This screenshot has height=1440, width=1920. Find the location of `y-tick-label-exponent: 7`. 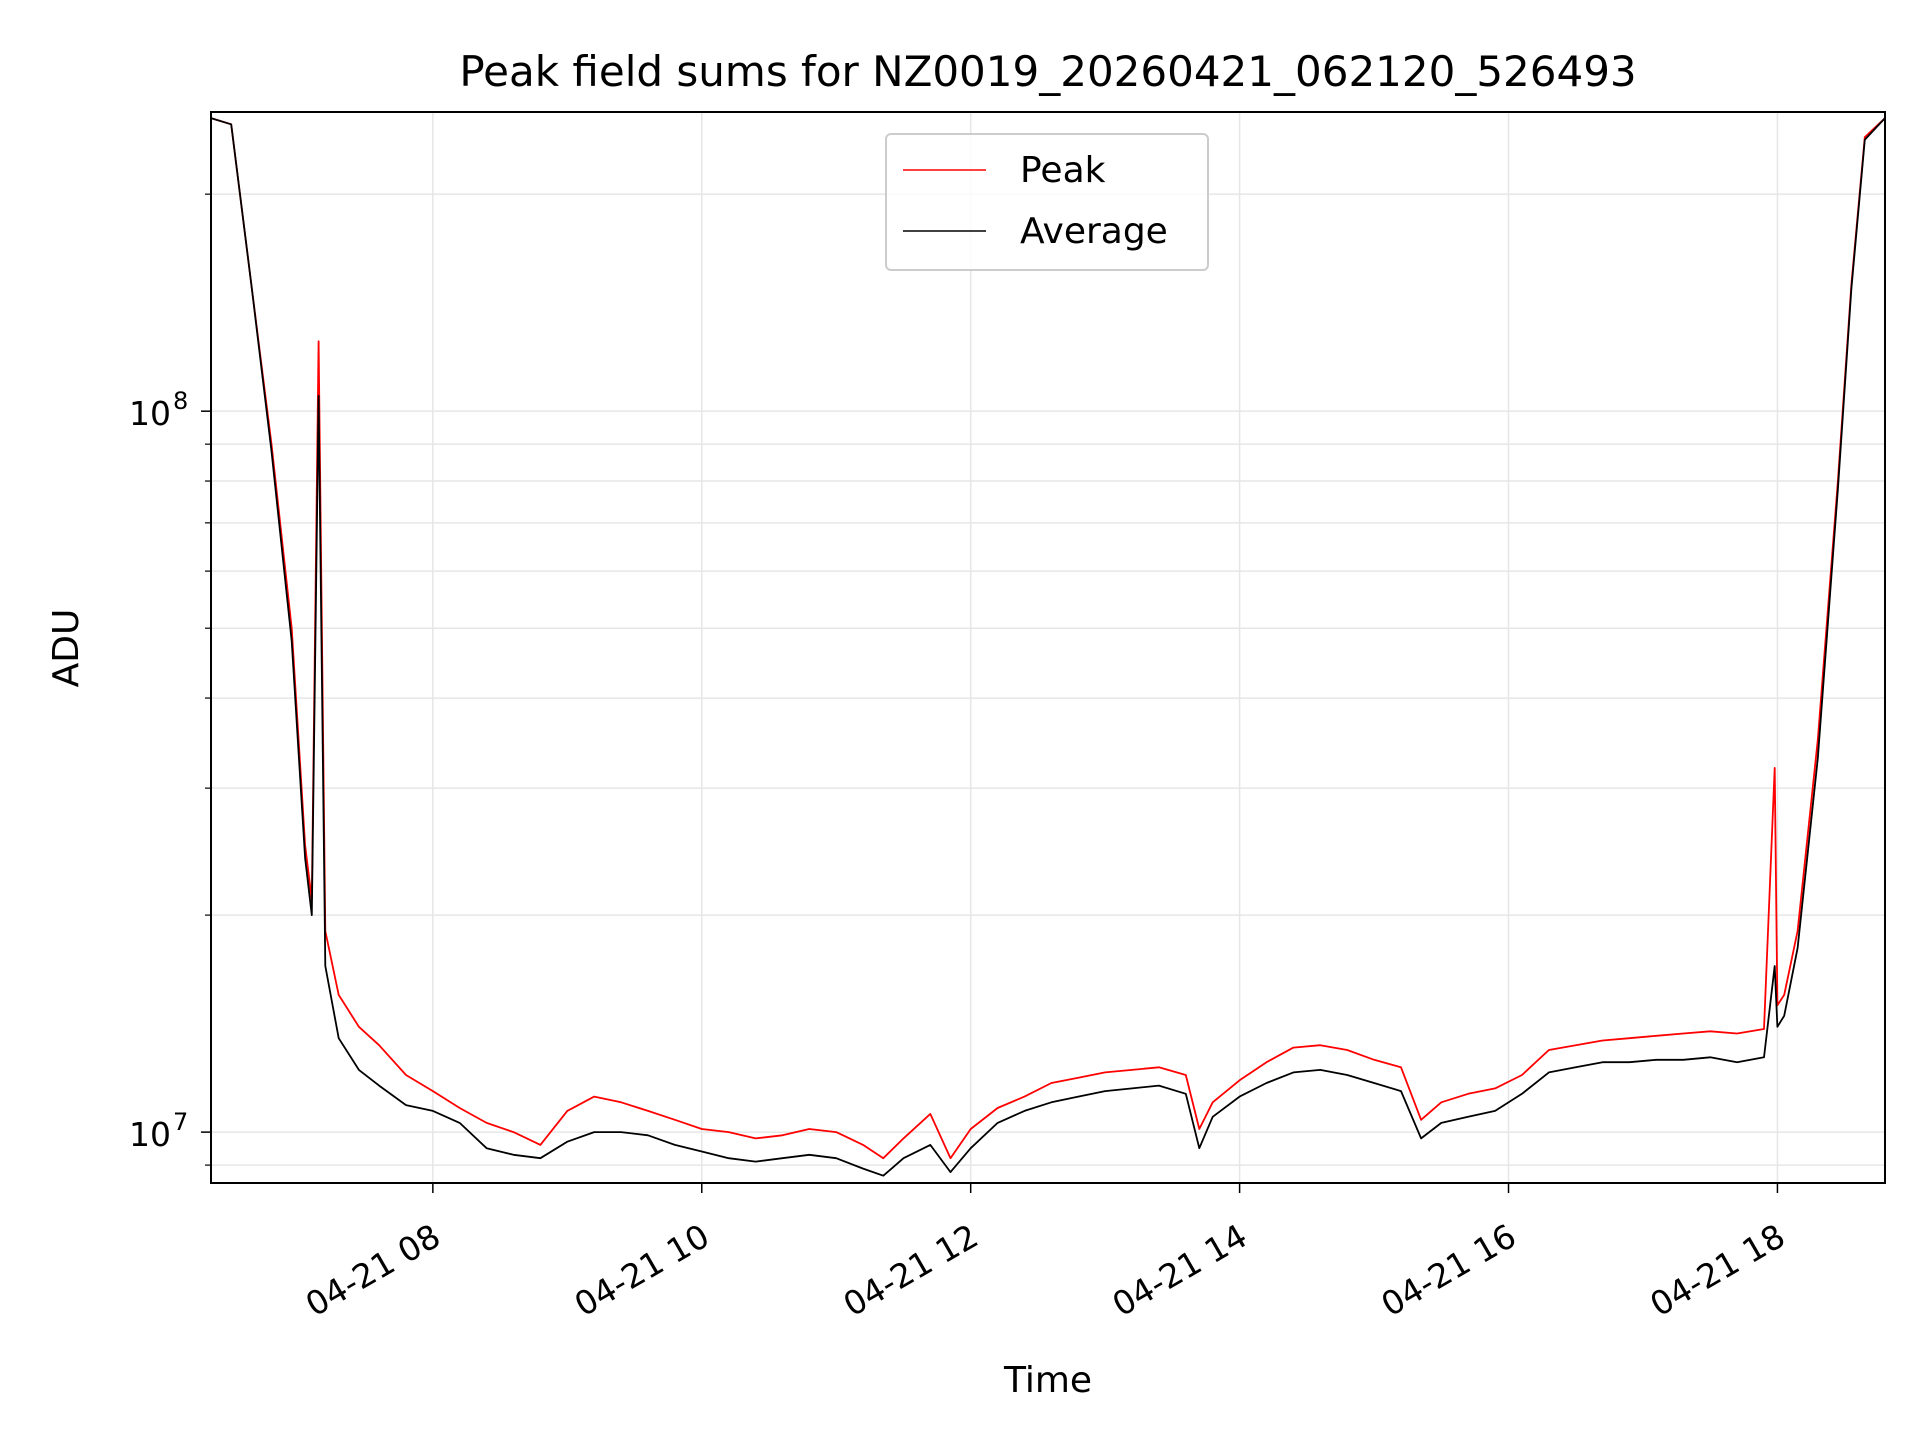

y-tick-label-exponent: 7 is located at coordinates (180, 1122).